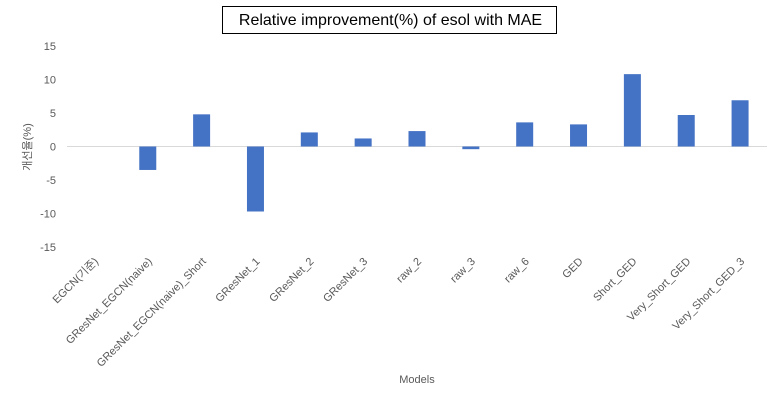  Describe the element at coordinates (291, 280) in the screenshot. I see `x-tick-label: GResNet_2` at that location.